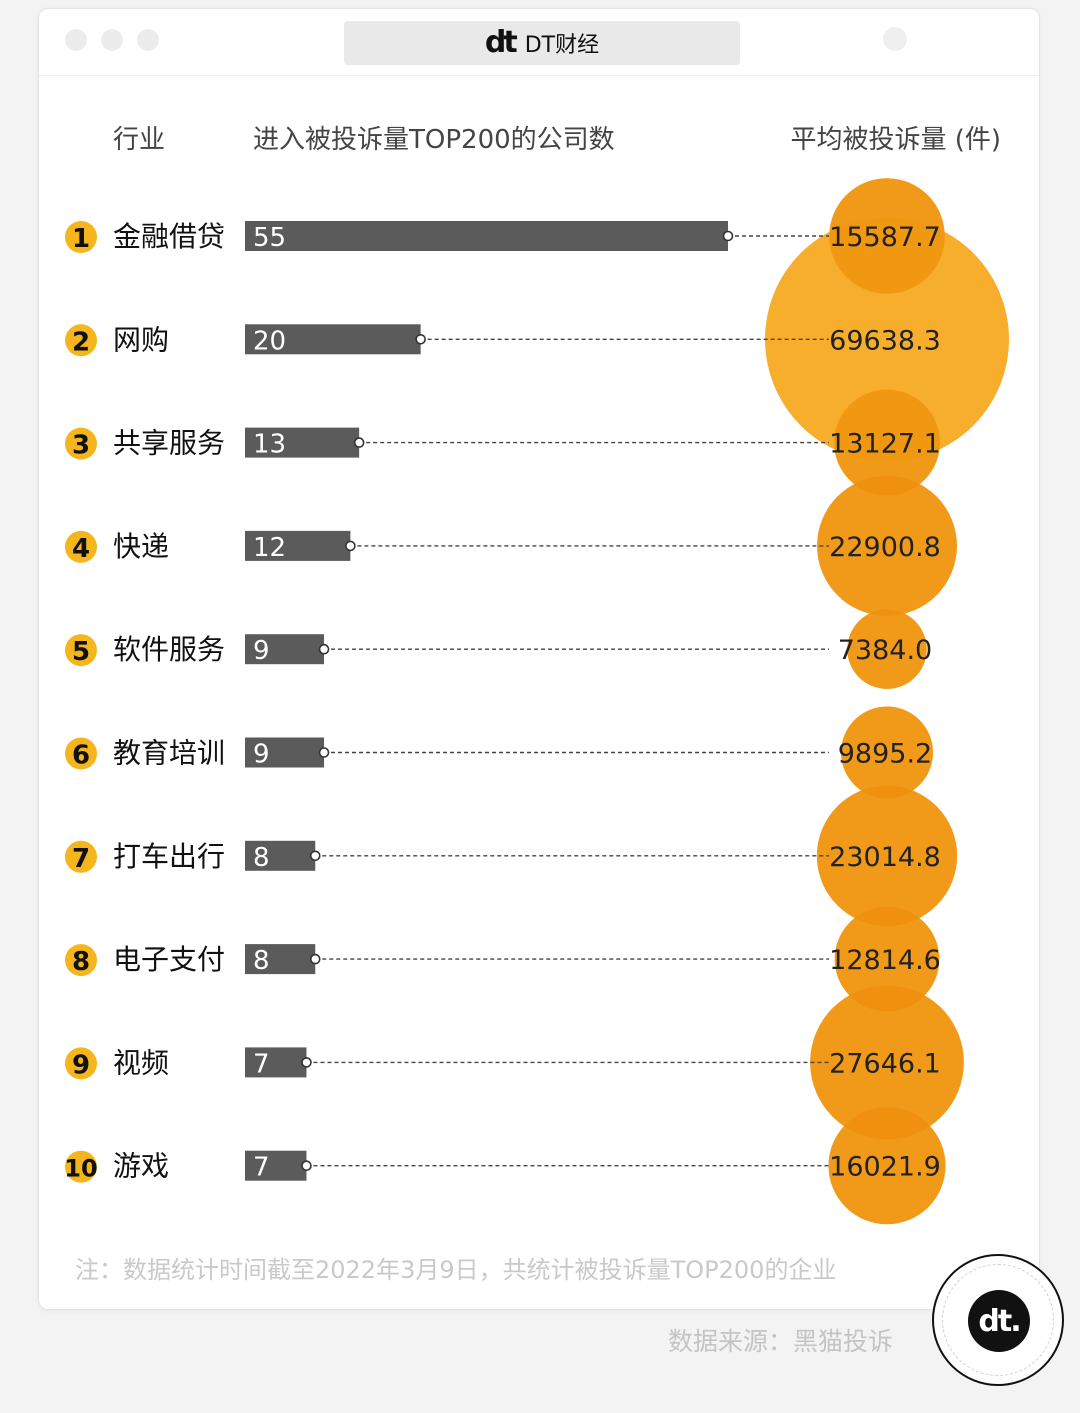  I want to click on avg-complaint-label: 23014.8, so click(885, 857).